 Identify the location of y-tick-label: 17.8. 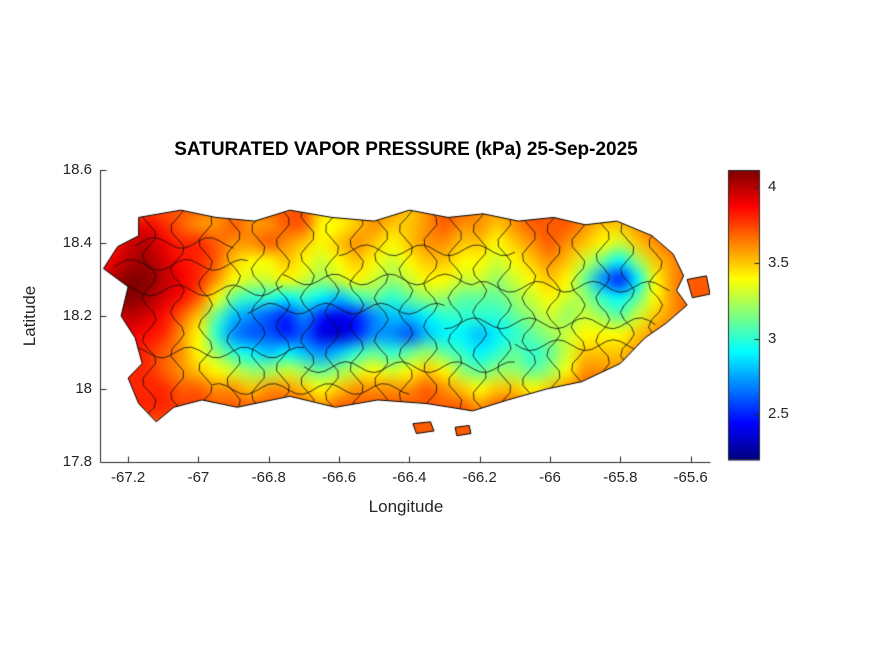
(77, 461).